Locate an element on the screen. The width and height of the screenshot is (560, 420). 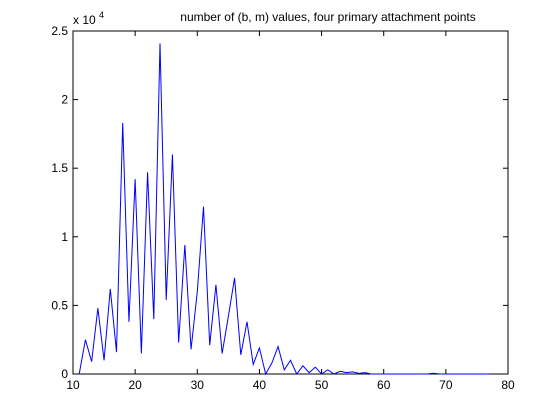
y-tick-label: 2 is located at coordinates (64, 100).